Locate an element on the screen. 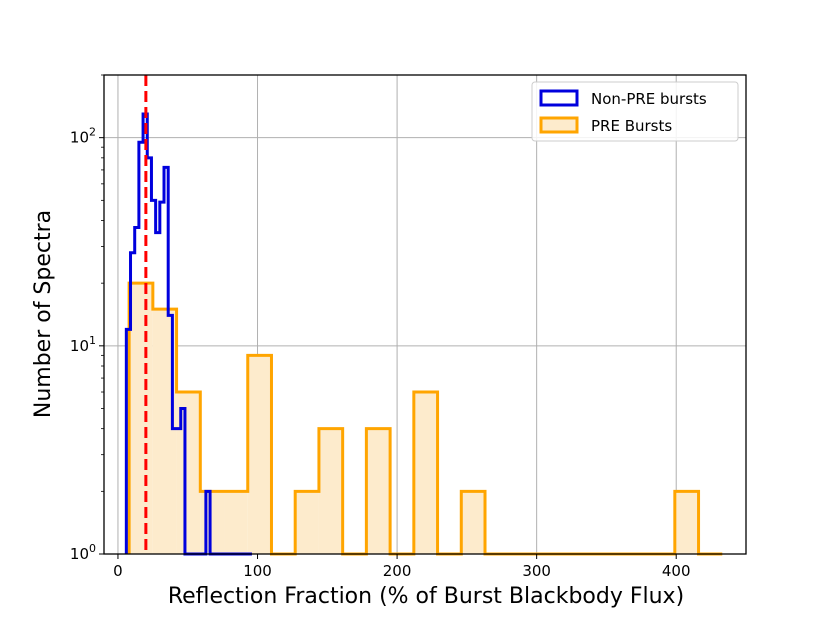 This screenshot has height=623, width=830. legend: Non-PRE bursts PRE Bursts is located at coordinates (635, 111).